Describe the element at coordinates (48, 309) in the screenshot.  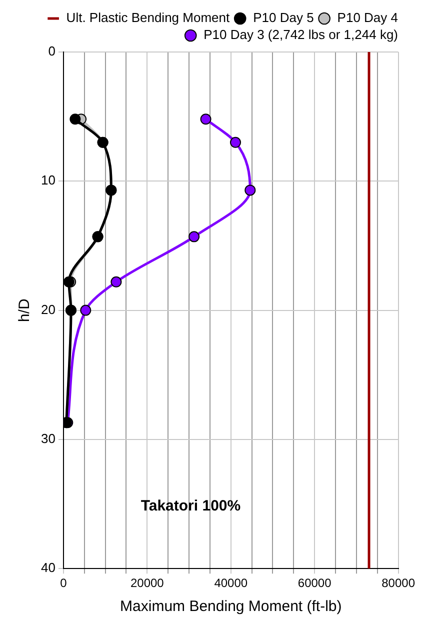
I see `y-tick-label: 20` at that location.